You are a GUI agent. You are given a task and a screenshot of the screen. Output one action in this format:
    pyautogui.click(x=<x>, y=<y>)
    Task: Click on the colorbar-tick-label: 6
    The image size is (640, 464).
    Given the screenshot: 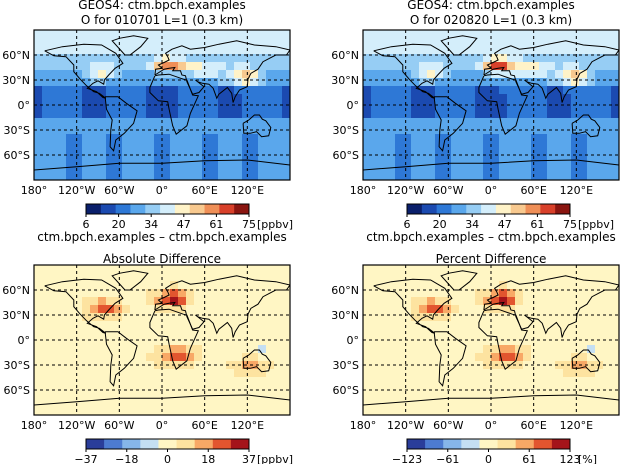 What is the action you would take?
    pyautogui.click(x=86, y=224)
    